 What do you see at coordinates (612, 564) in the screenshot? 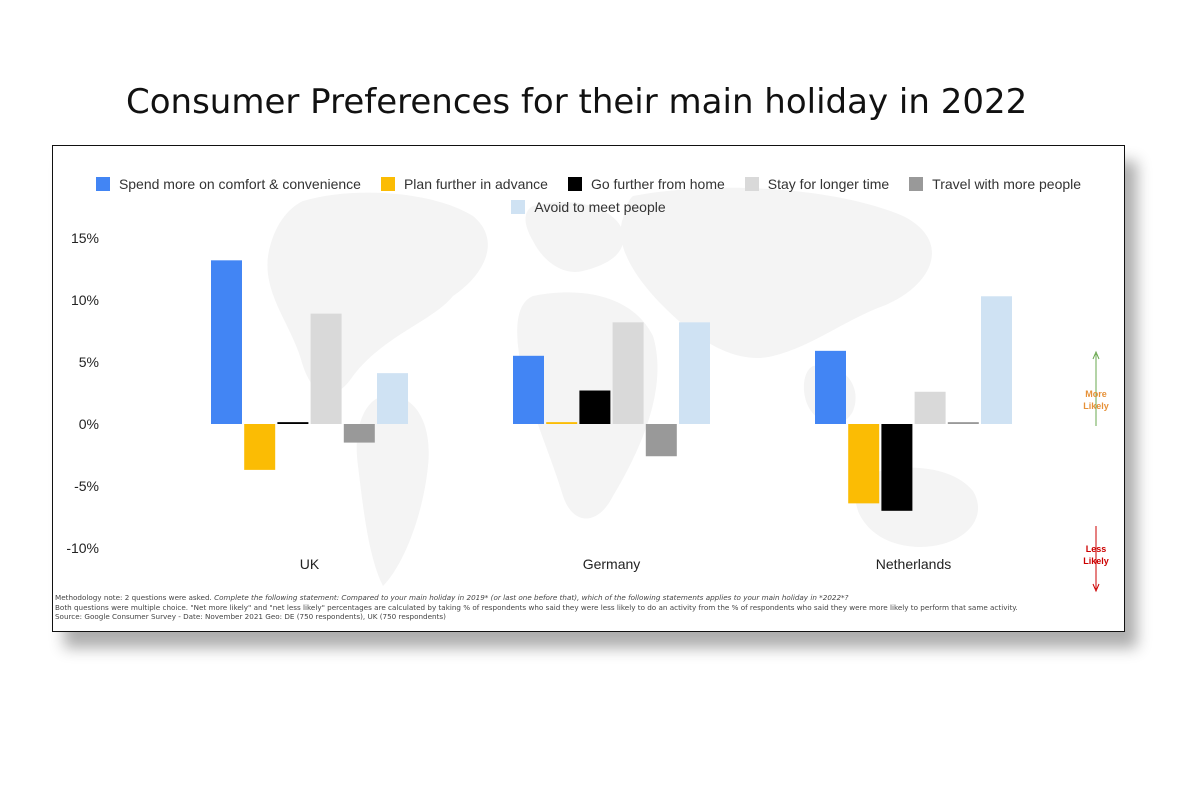
I see `x-category-label: Germany` at bounding box center [612, 564].